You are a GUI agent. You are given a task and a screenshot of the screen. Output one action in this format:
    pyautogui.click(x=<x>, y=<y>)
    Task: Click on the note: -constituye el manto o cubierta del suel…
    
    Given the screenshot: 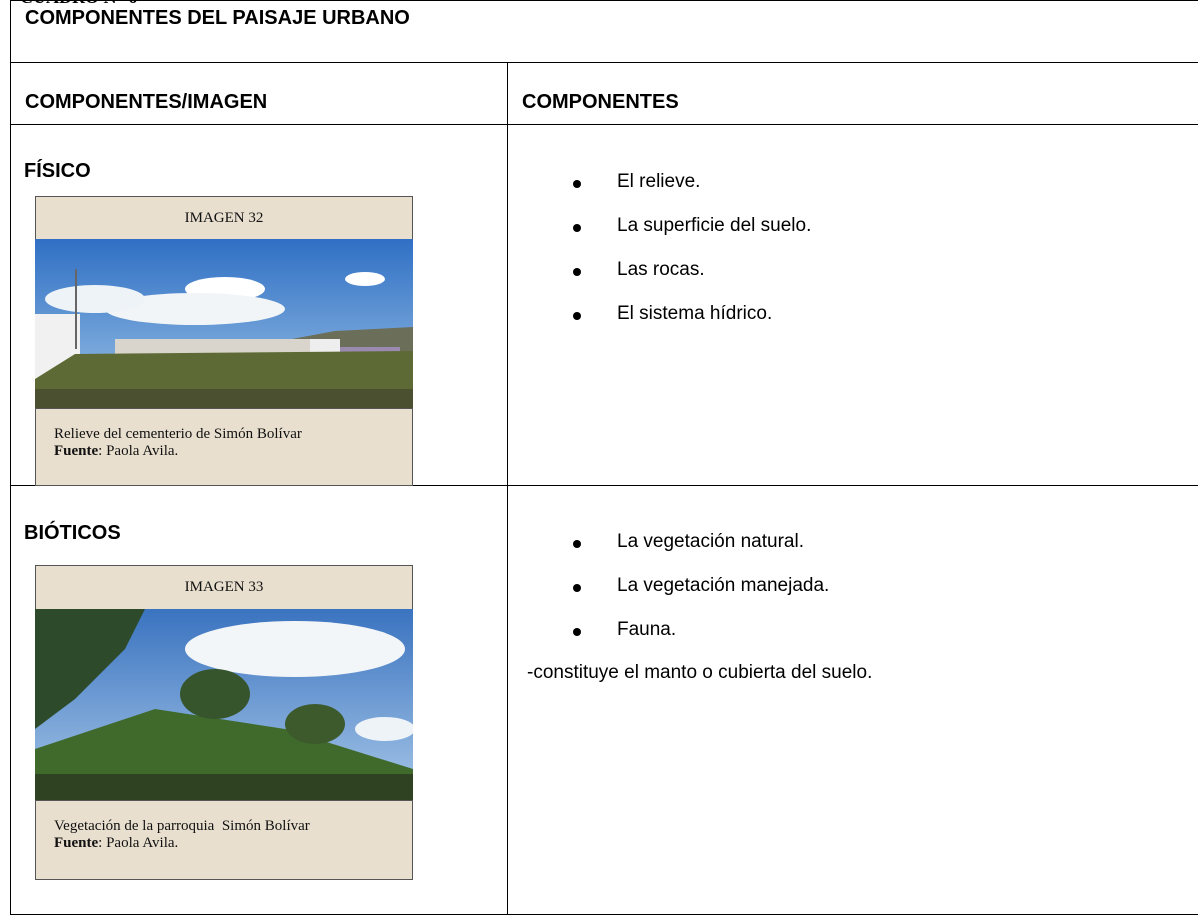 What is the action you would take?
    pyautogui.click(x=700, y=672)
    